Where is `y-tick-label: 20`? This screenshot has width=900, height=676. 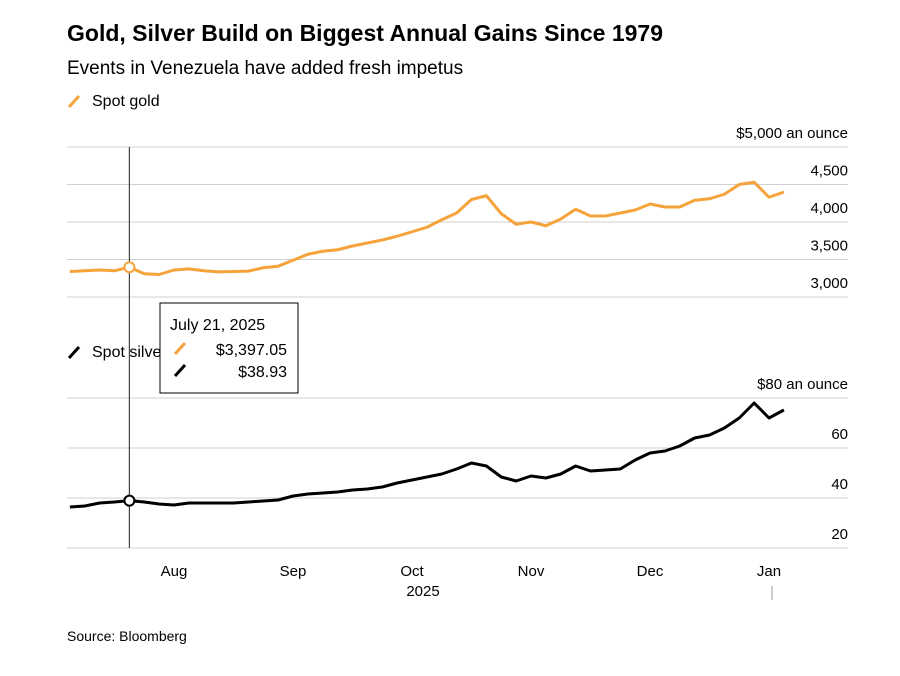 y-tick-label: 20 is located at coordinates (839, 534).